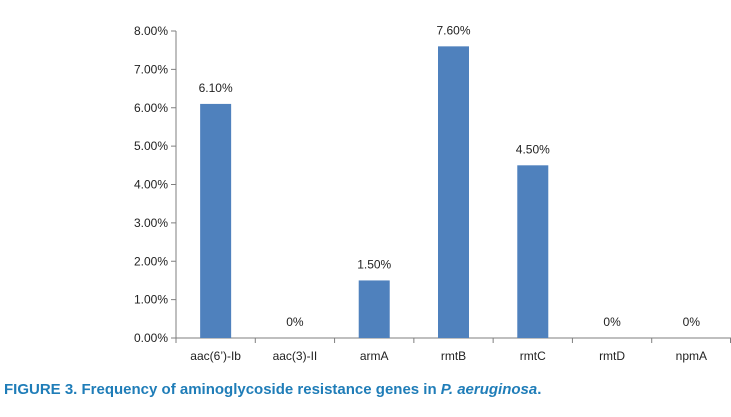 Image resolution: width=731 pixels, height=417 pixels. Describe the element at coordinates (151, 185) in the screenshot. I see `y-tick-label: 4.00%` at that location.